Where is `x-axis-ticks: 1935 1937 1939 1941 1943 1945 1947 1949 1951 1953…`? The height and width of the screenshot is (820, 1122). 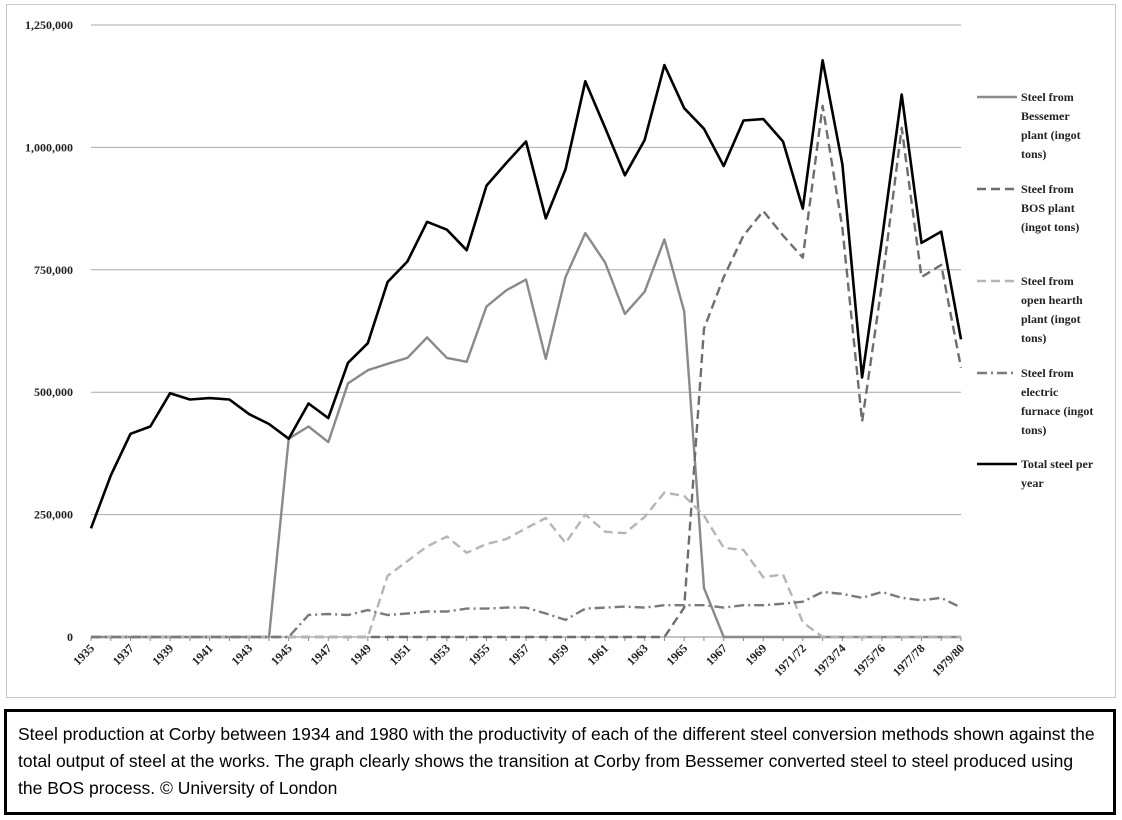 x-axis-ticks: 1935 1937 1939 1941 1943 1945 1947 1949 1951 1953… is located at coordinates (518, 658).